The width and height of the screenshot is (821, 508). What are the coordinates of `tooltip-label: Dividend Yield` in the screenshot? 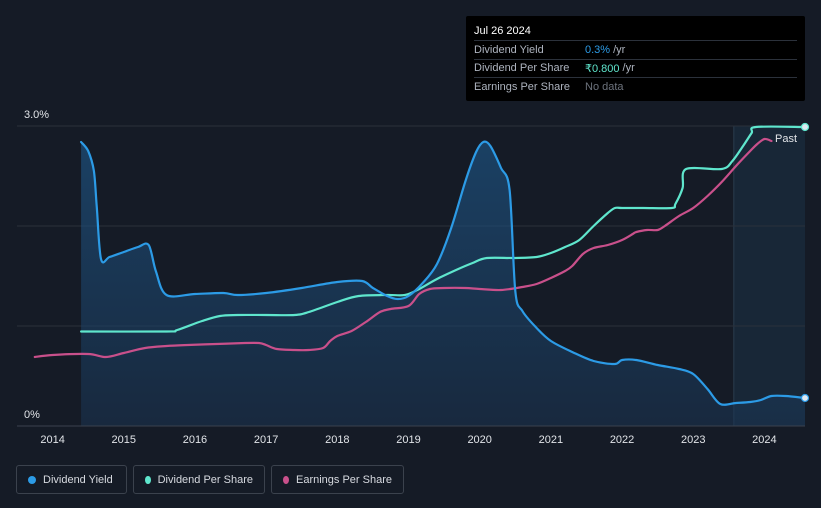 It's located at (509, 49).